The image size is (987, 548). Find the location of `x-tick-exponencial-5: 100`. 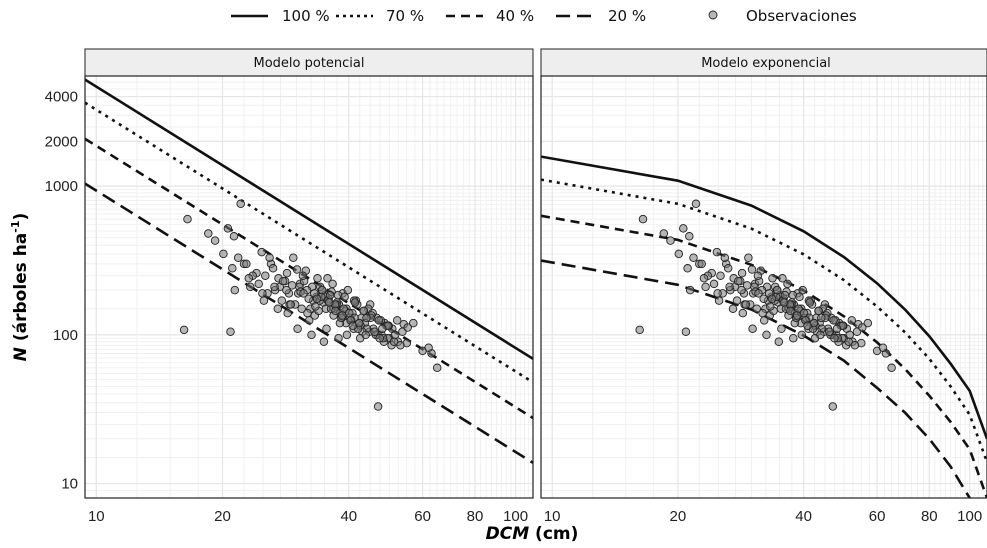

x-tick-exponencial-5: 100 is located at coordinates (969, 516).